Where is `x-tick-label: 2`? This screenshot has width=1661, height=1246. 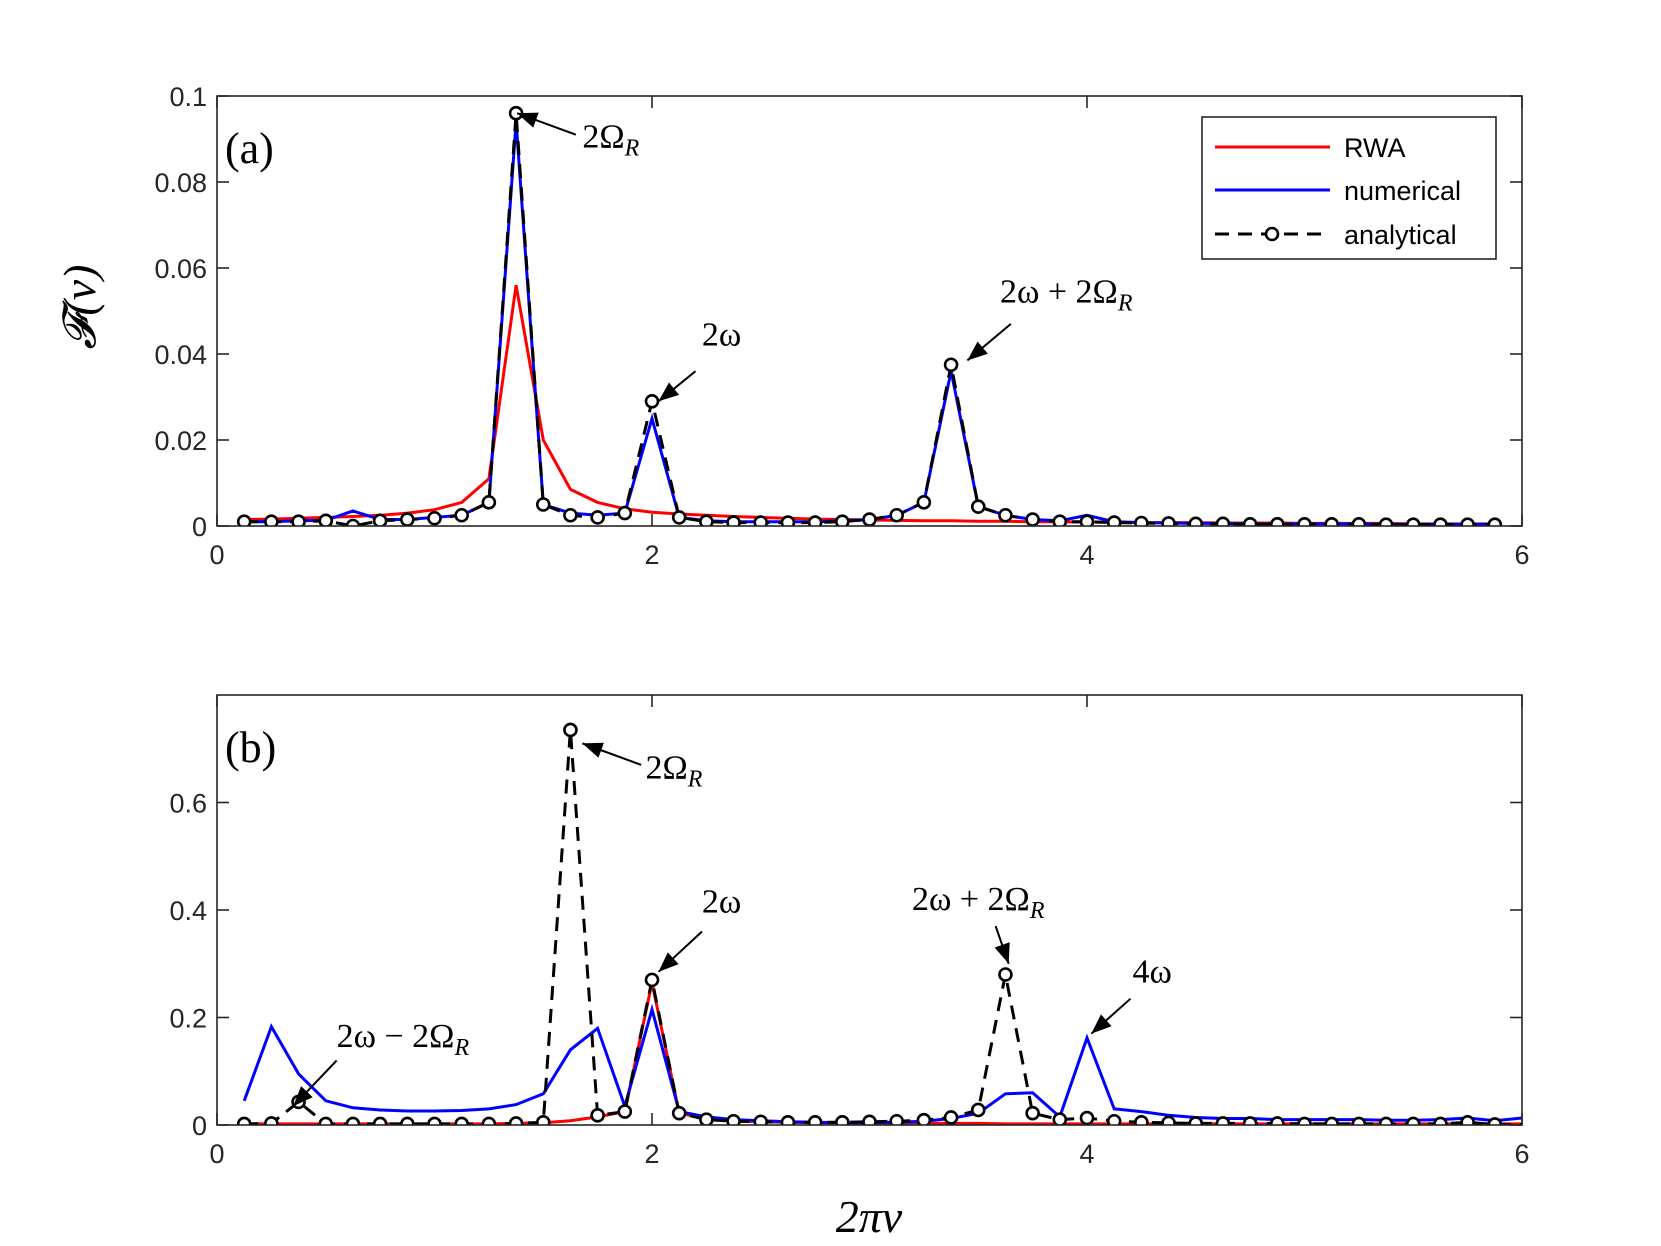 x-tick-label: 2 is located at coordinates (651, 1154).